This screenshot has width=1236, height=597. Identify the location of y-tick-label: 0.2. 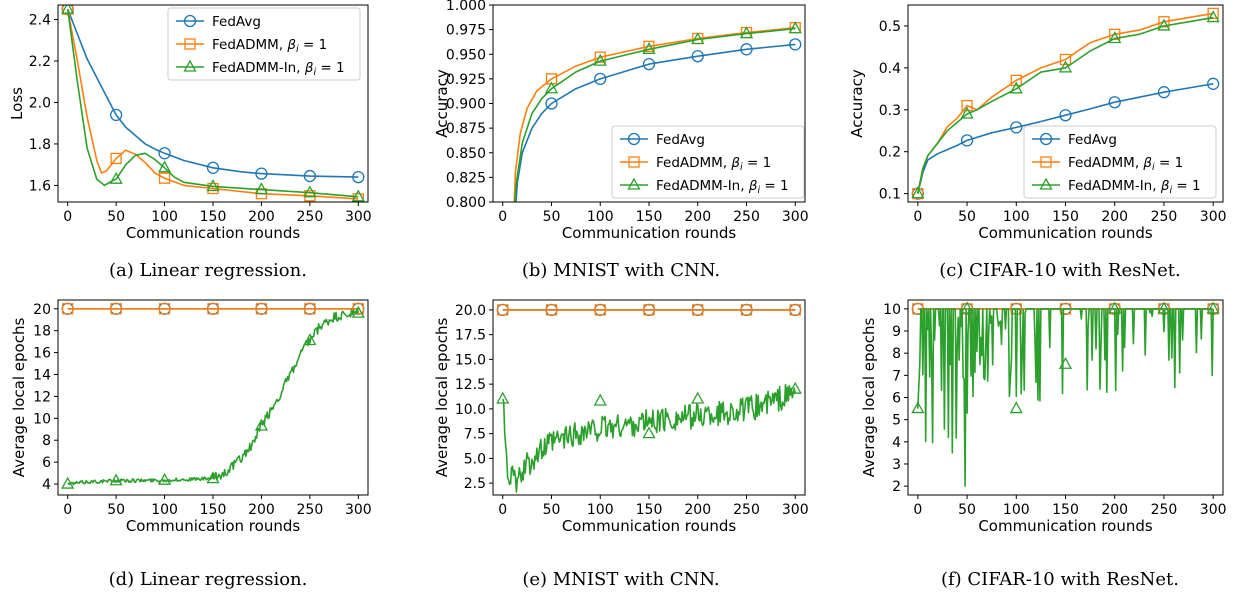
(890, 153).